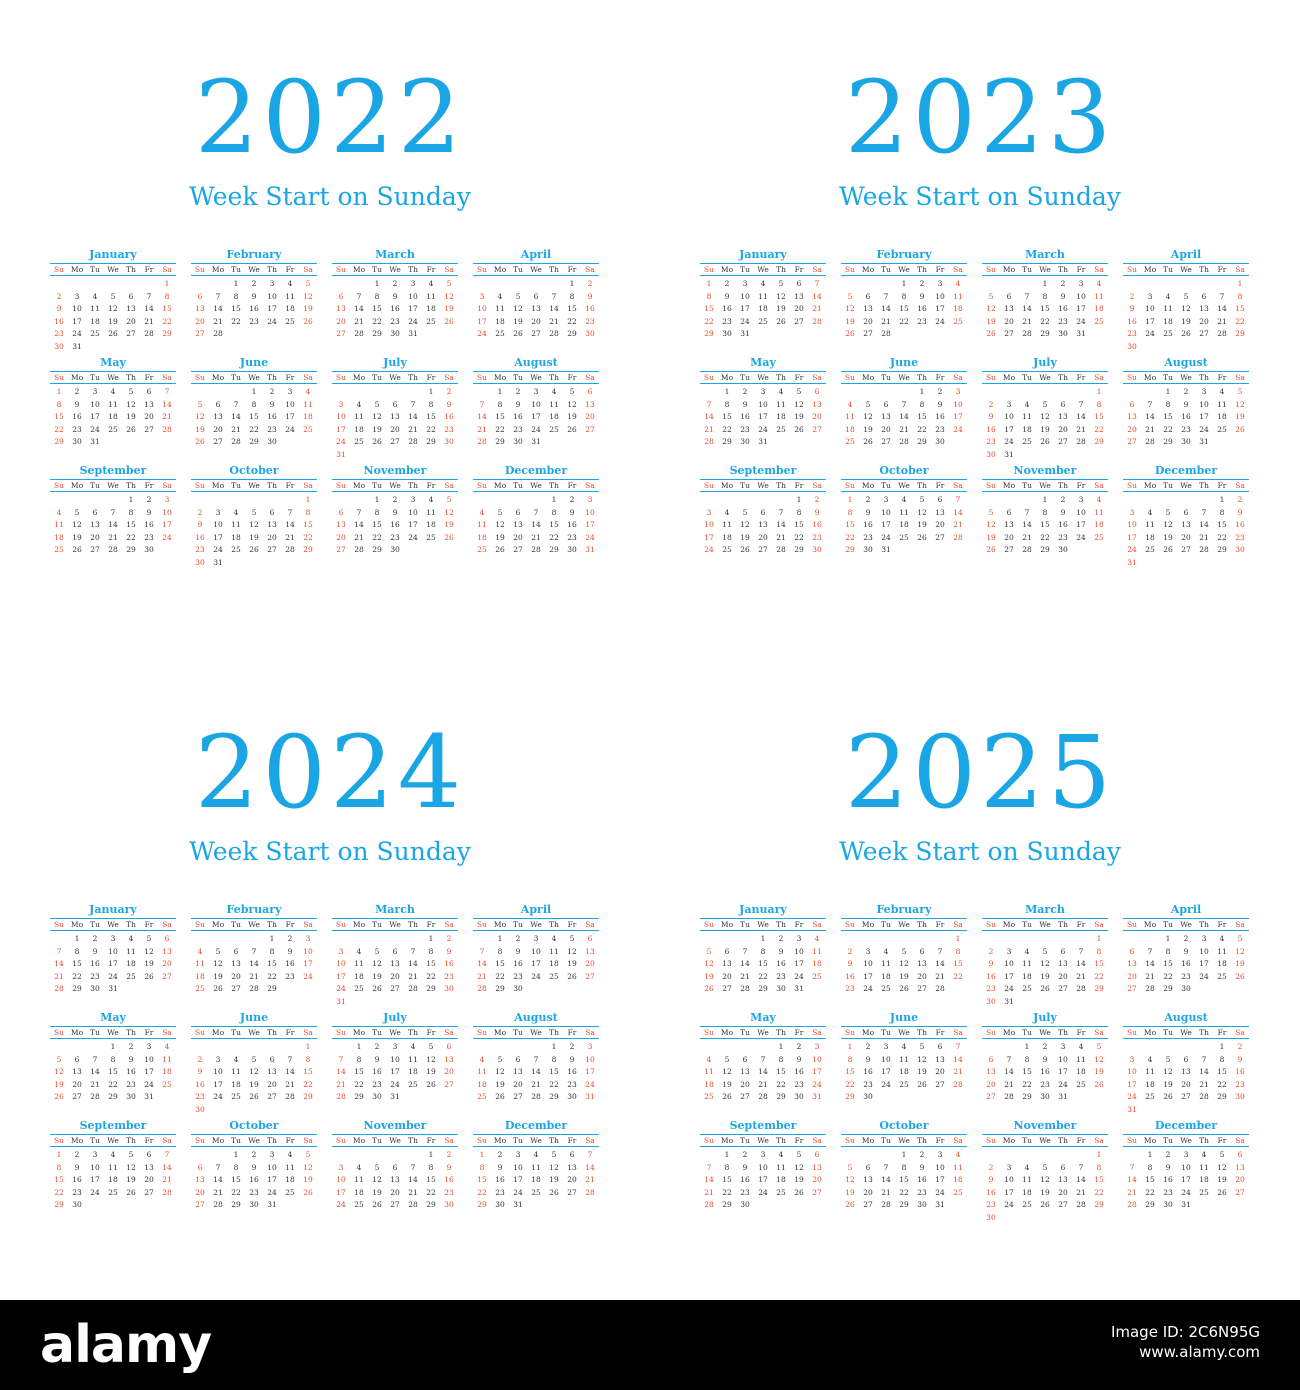  What do you see at coordinates (500, 269) in the screenshot?
I see `weekday-label: Mo` at bounding box center [500, 269].